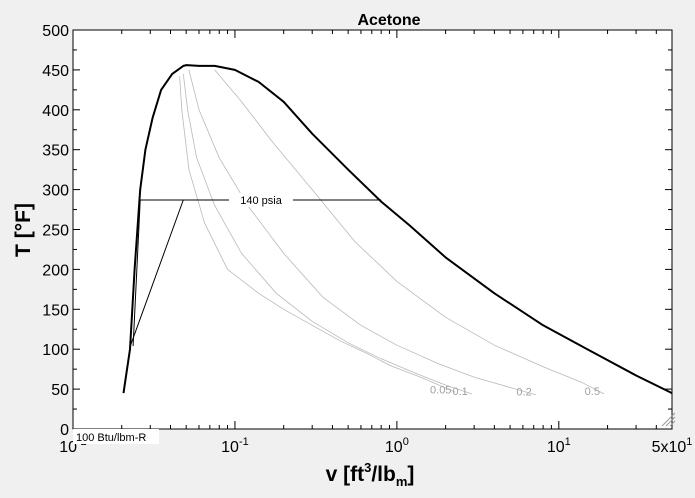 The width and height of the screenshot is (695, 498). I want to click on y-tick-label: 400, so click(55, 111).